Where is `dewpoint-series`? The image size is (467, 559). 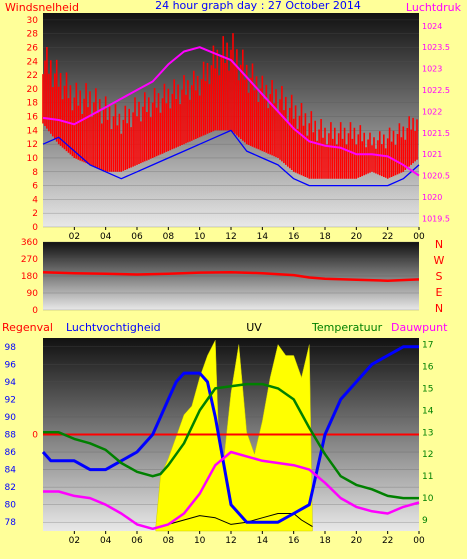
dewpoint-series is located at coordinates (231, 490).